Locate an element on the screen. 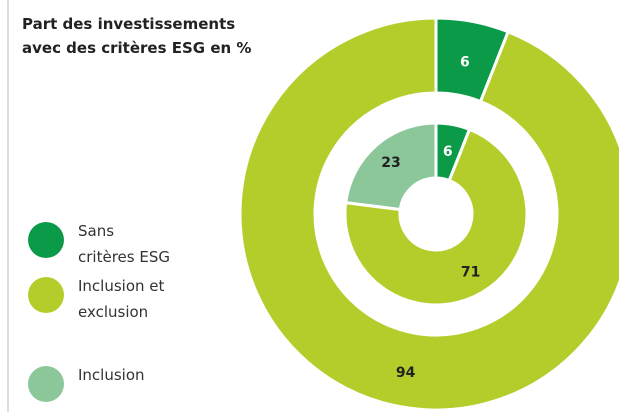  legend-label: Sans critères ESG is located at coordinates (124, 244).